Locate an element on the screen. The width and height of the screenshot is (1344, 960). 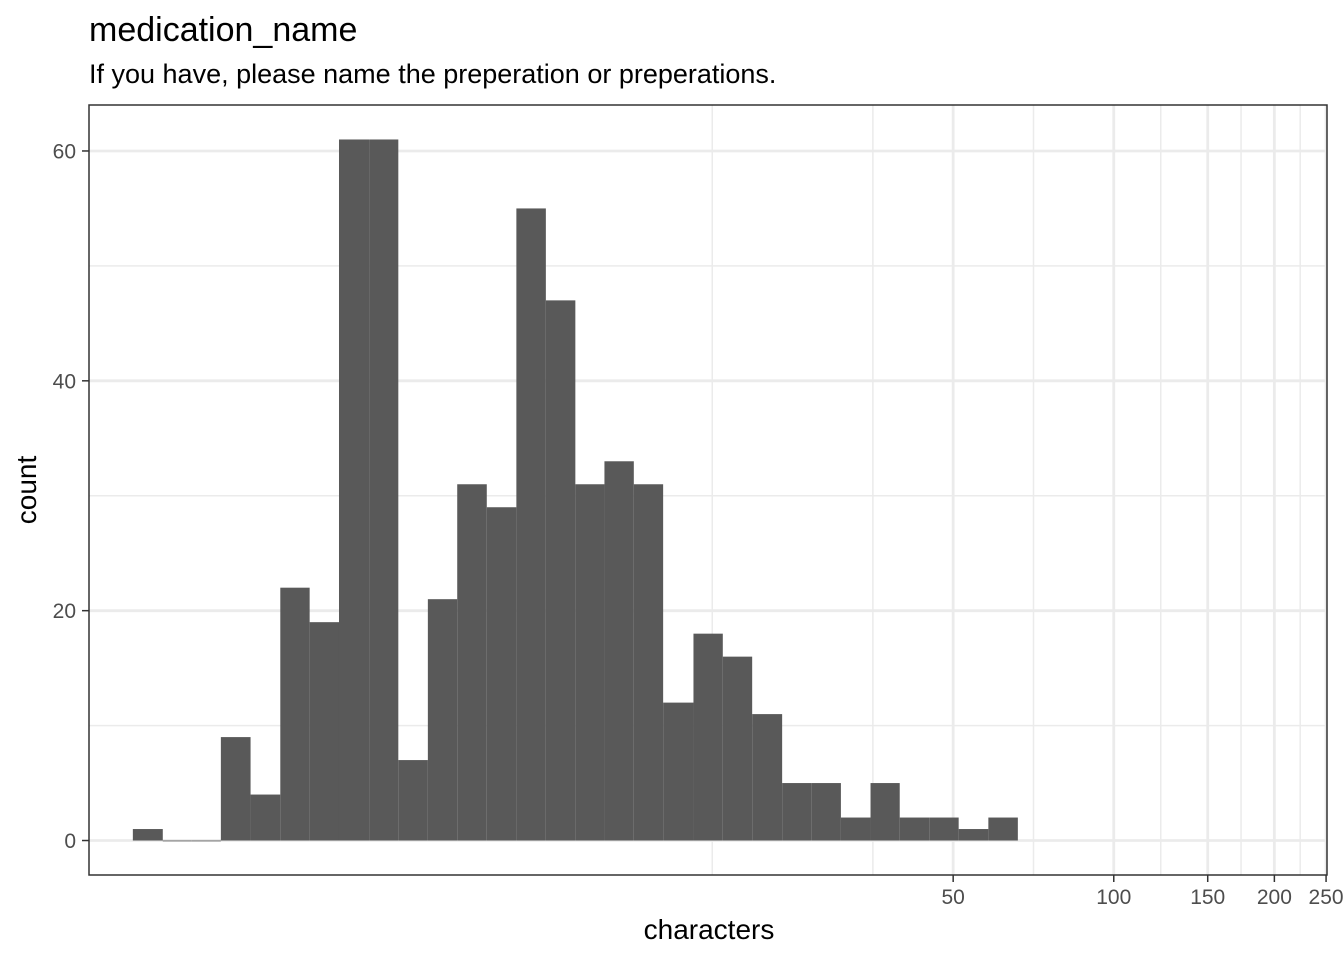
x-axis: 50 100 150 200 250 is located at coordinates (1142, 892).